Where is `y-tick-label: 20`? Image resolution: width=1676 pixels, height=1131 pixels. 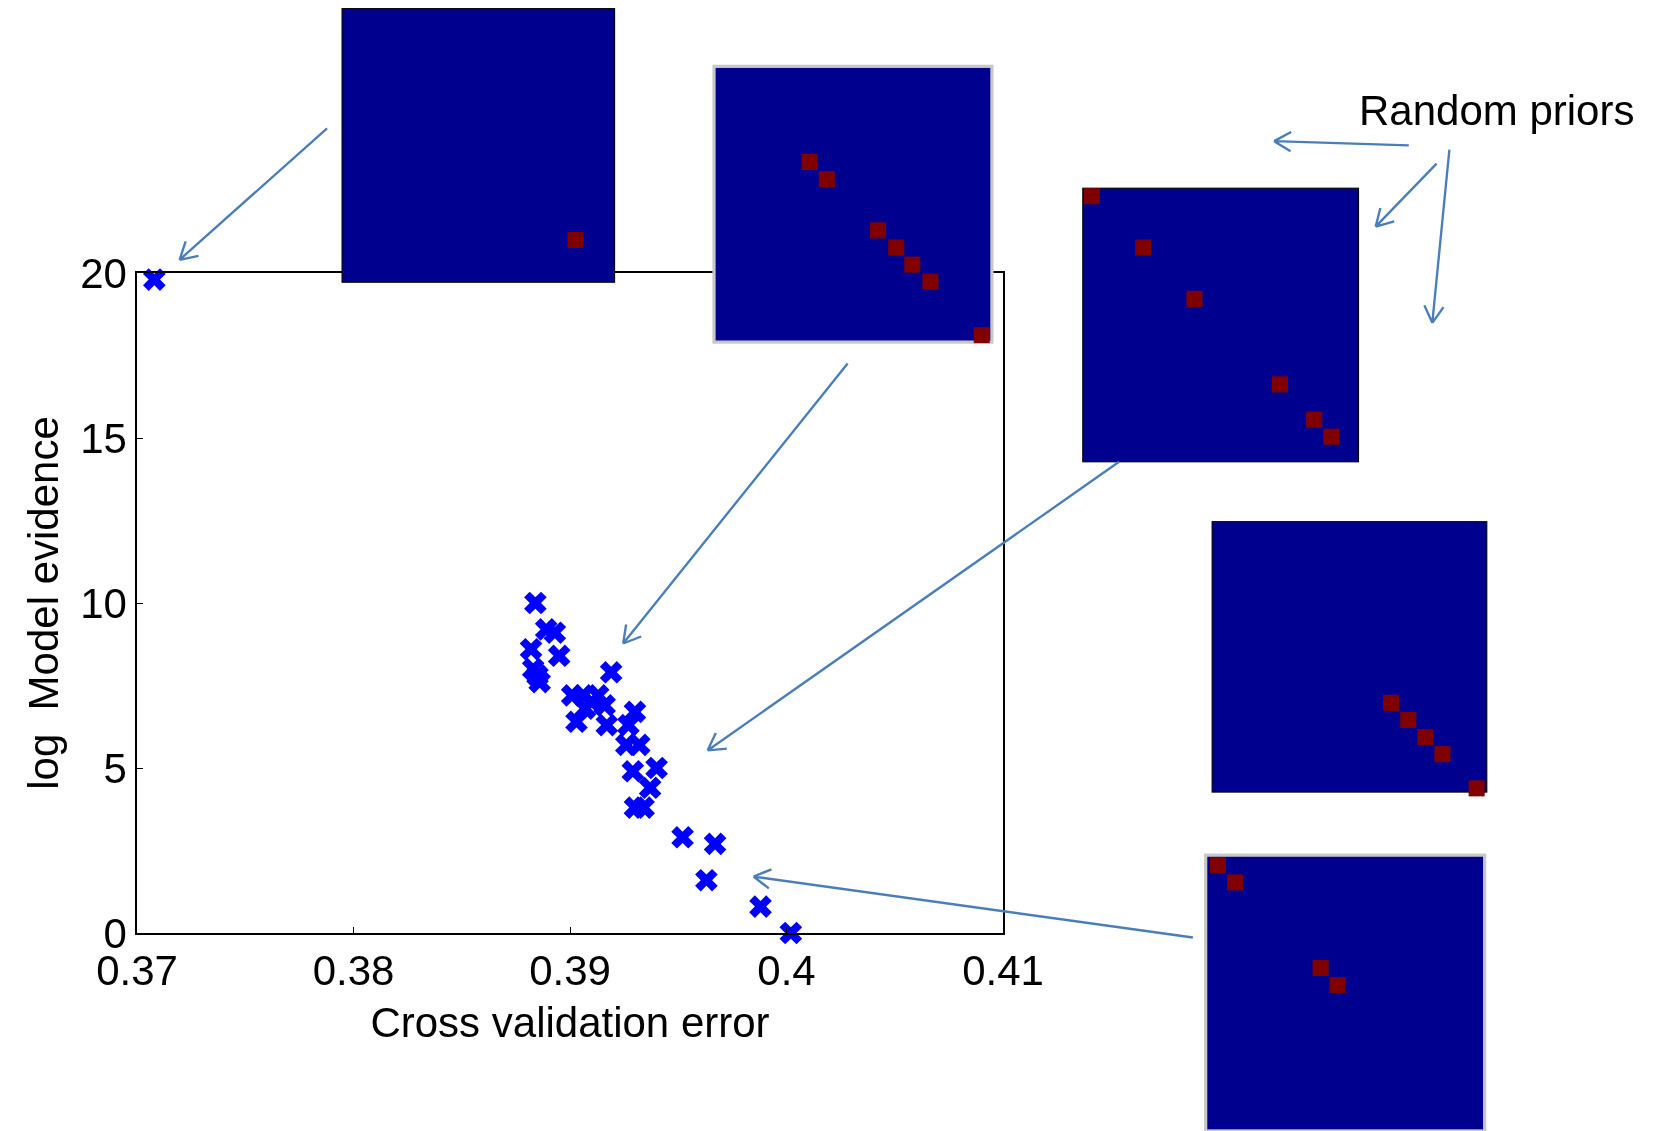
y-tick-label: 20 is located at coordinates (103, 273).